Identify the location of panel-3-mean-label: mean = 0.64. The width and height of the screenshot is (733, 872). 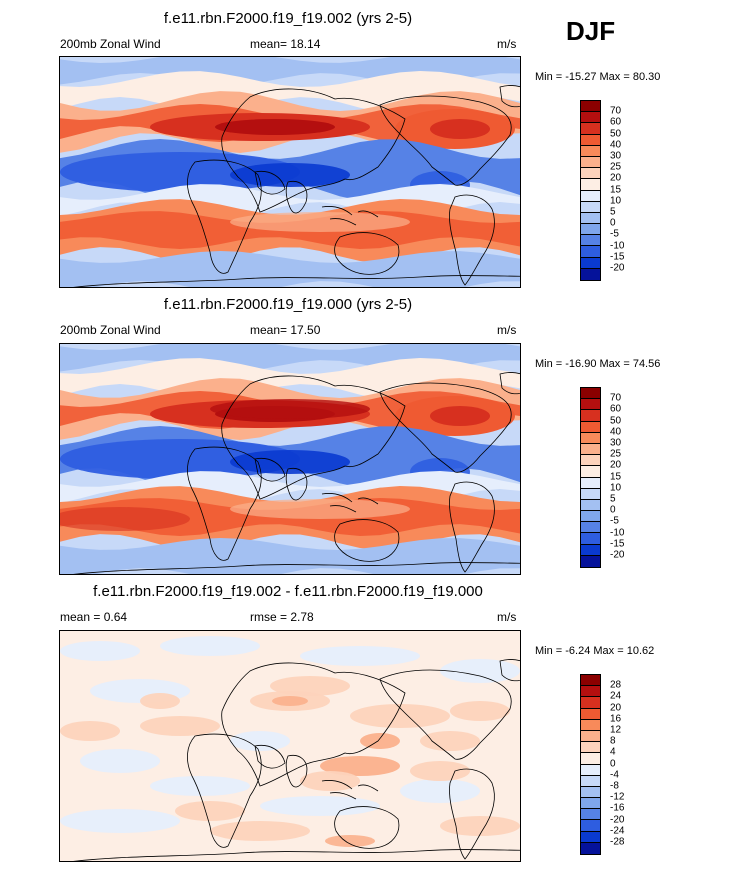
(94, 617).